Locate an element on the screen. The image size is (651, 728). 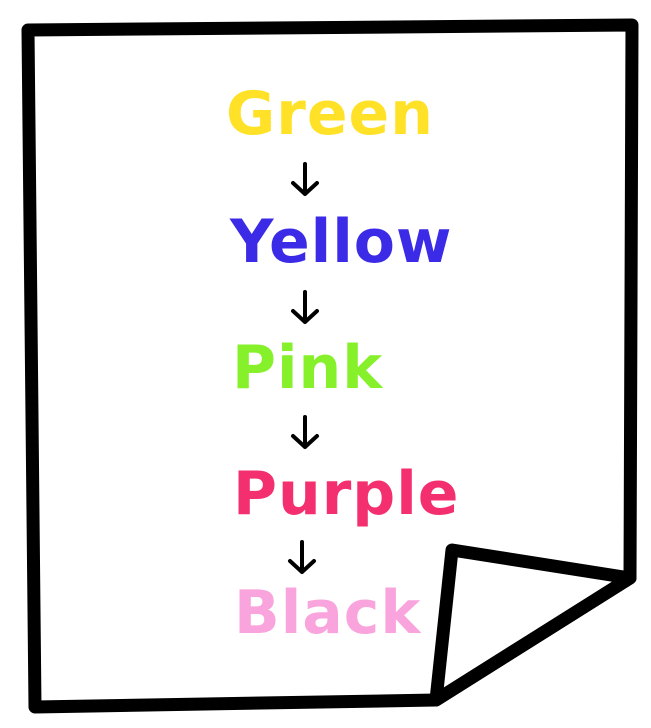
word-pink: Pink is located at coordinates (308, 368).